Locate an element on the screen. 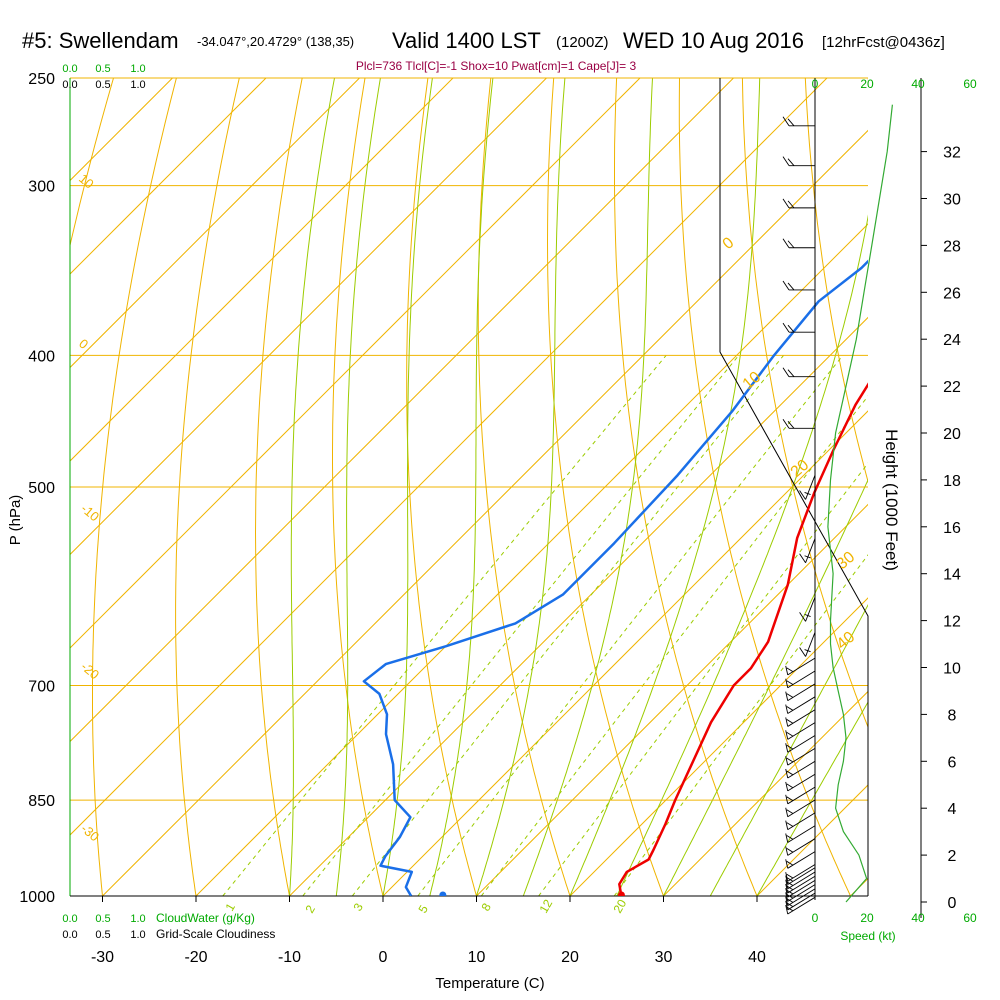  height-tick-label: 26 is located at coordinates (952, 293).